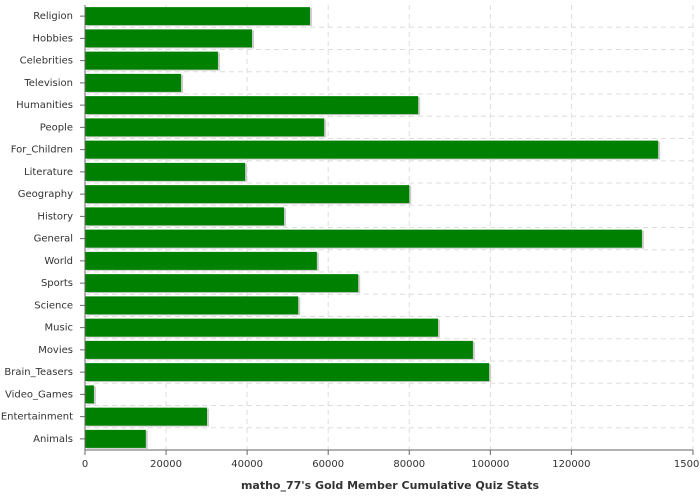 This screenshot has width=700, height=500. Describe the element at coordinates (409, 464) in the screenshot. I see `x-tick-label: 80000` at that location.